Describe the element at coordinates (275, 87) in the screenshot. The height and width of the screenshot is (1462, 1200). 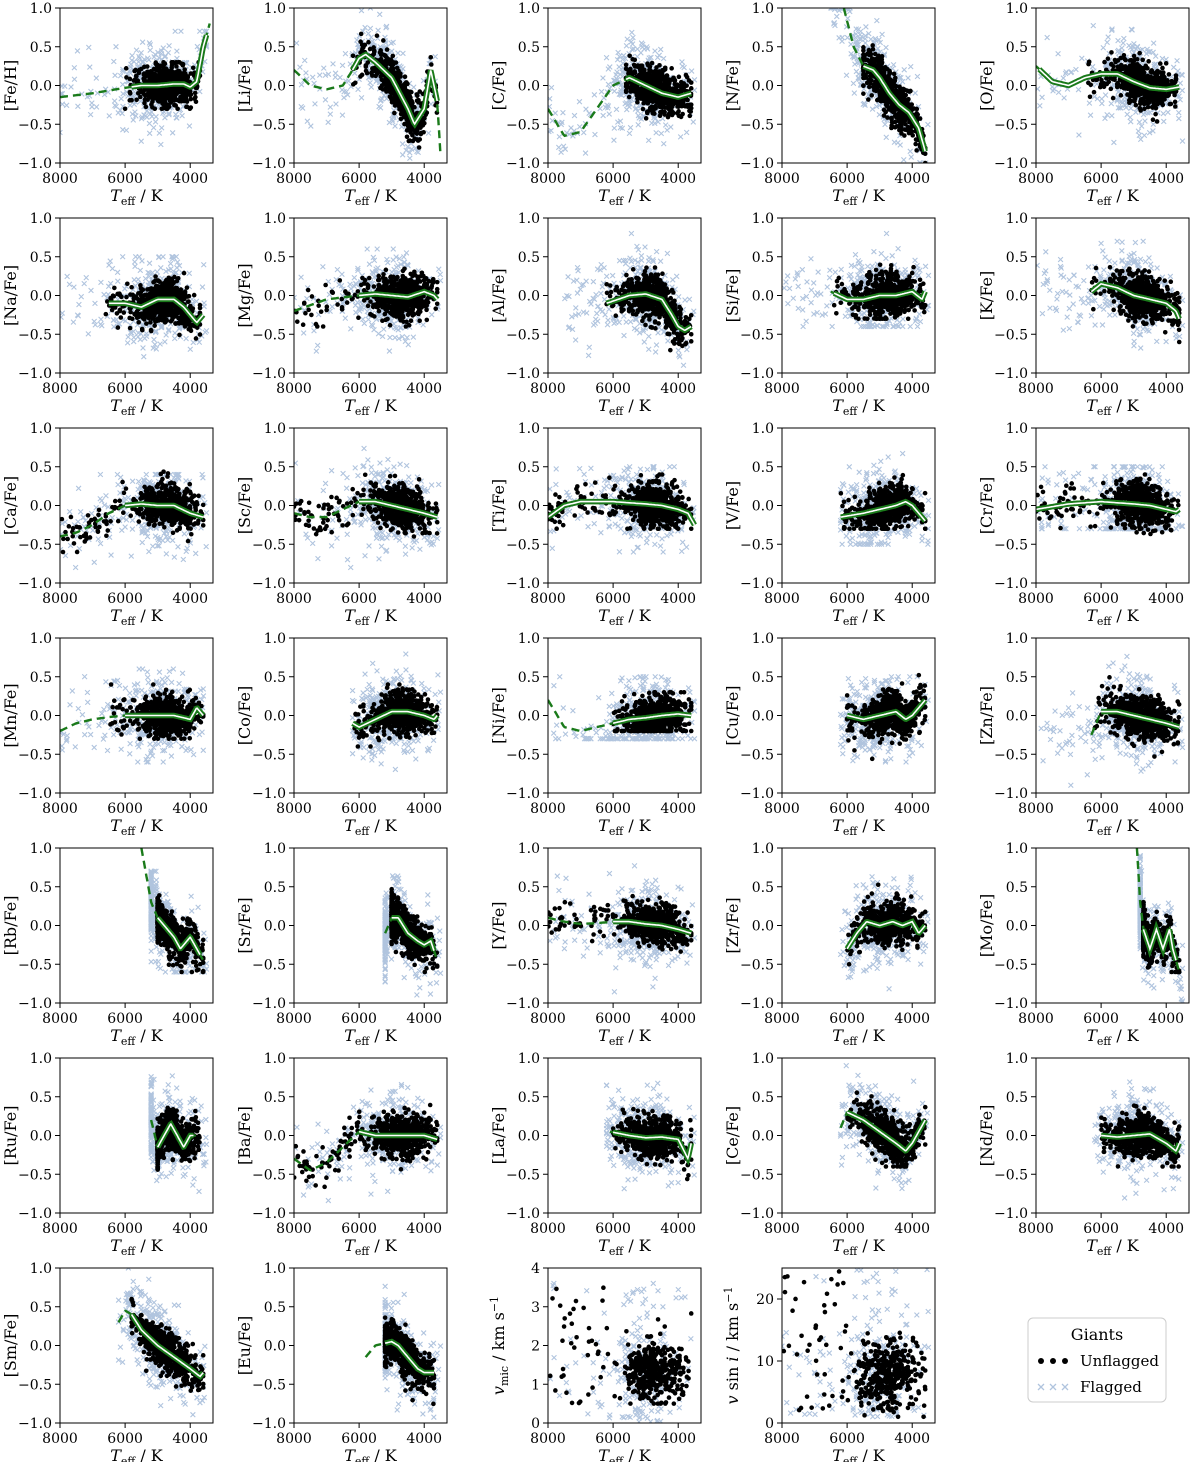
I see `y-tick-label: 0.0` at that location.